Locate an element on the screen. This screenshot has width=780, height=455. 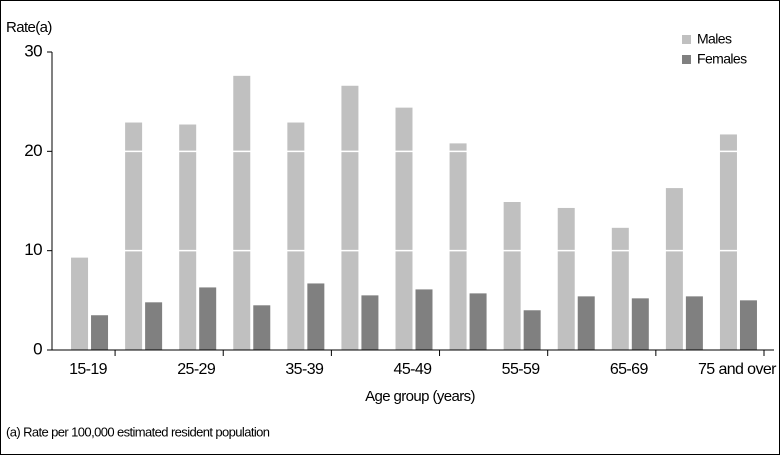
legend-label: Males is located at coordinates (714, 39).